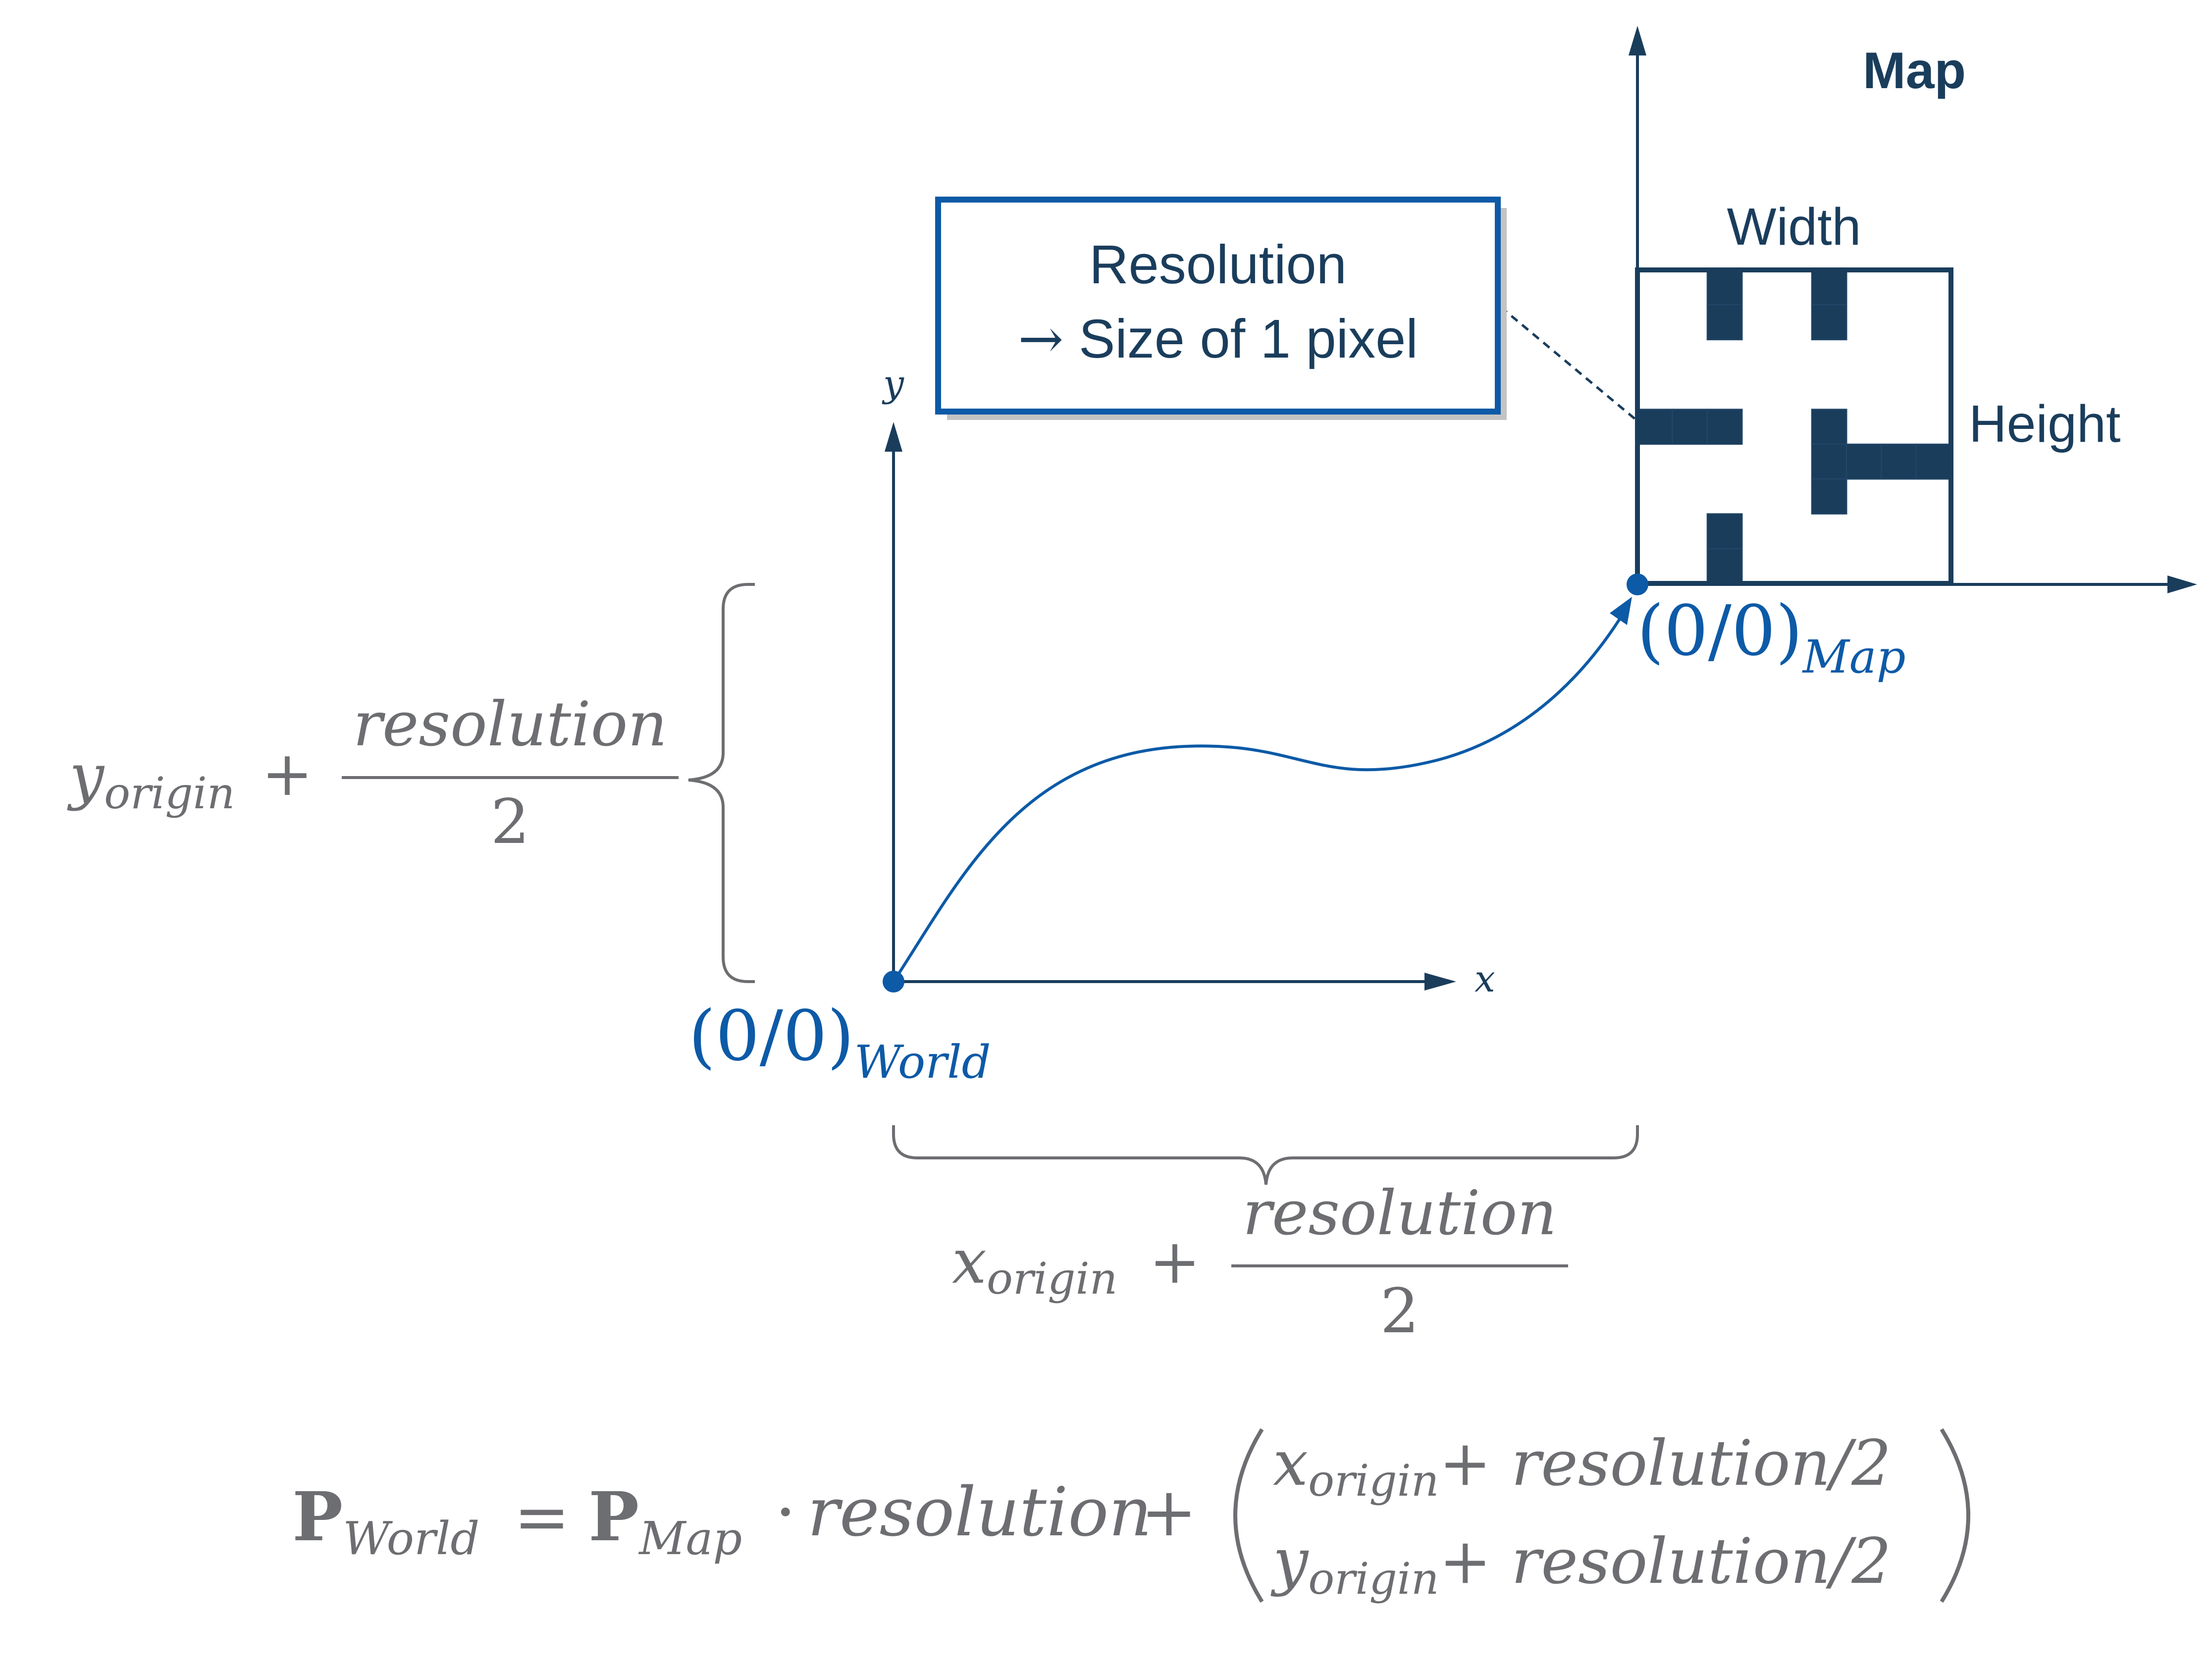  Describe the element at coordinates (1665, 1463) in the screenshot. I see `vector-row-1-rest: + resolution/2` at that location.